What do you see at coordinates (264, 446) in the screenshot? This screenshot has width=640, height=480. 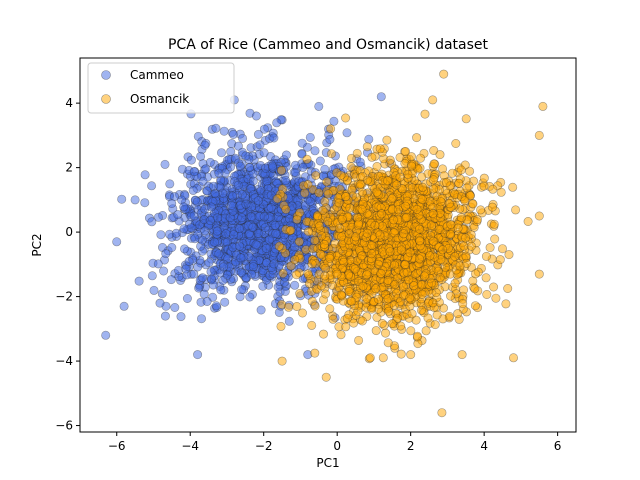 I see `x-tick-label: −2` at bounding box center [264, 446].